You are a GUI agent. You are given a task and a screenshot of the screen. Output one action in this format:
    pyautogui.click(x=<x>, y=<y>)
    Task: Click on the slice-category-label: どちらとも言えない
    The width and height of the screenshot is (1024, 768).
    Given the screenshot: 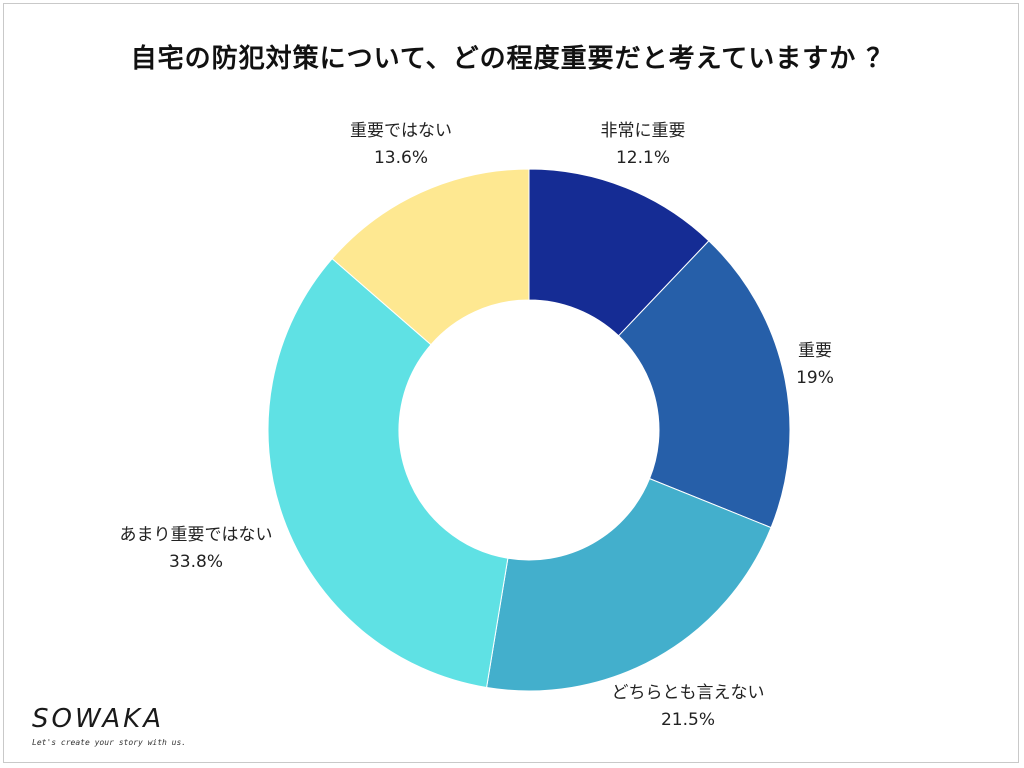 What is the action you would take?
    pyautogui.click(x=688, y=693)
    